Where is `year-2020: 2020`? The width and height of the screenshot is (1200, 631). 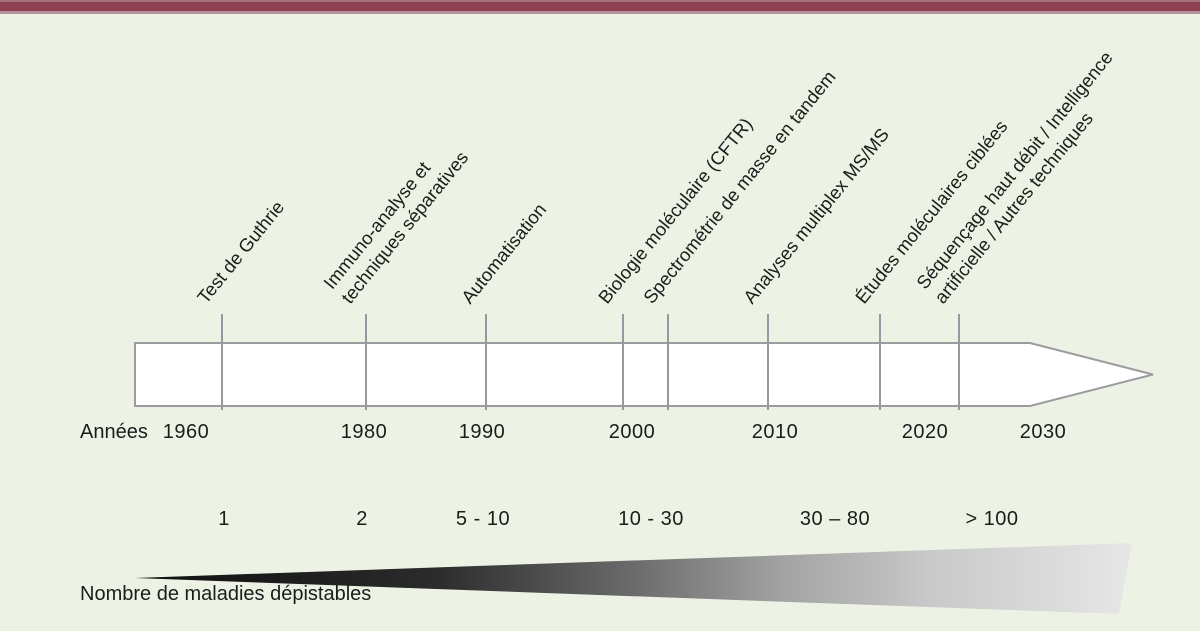 year-2020: 2020 is located at coordinates (925, 432).